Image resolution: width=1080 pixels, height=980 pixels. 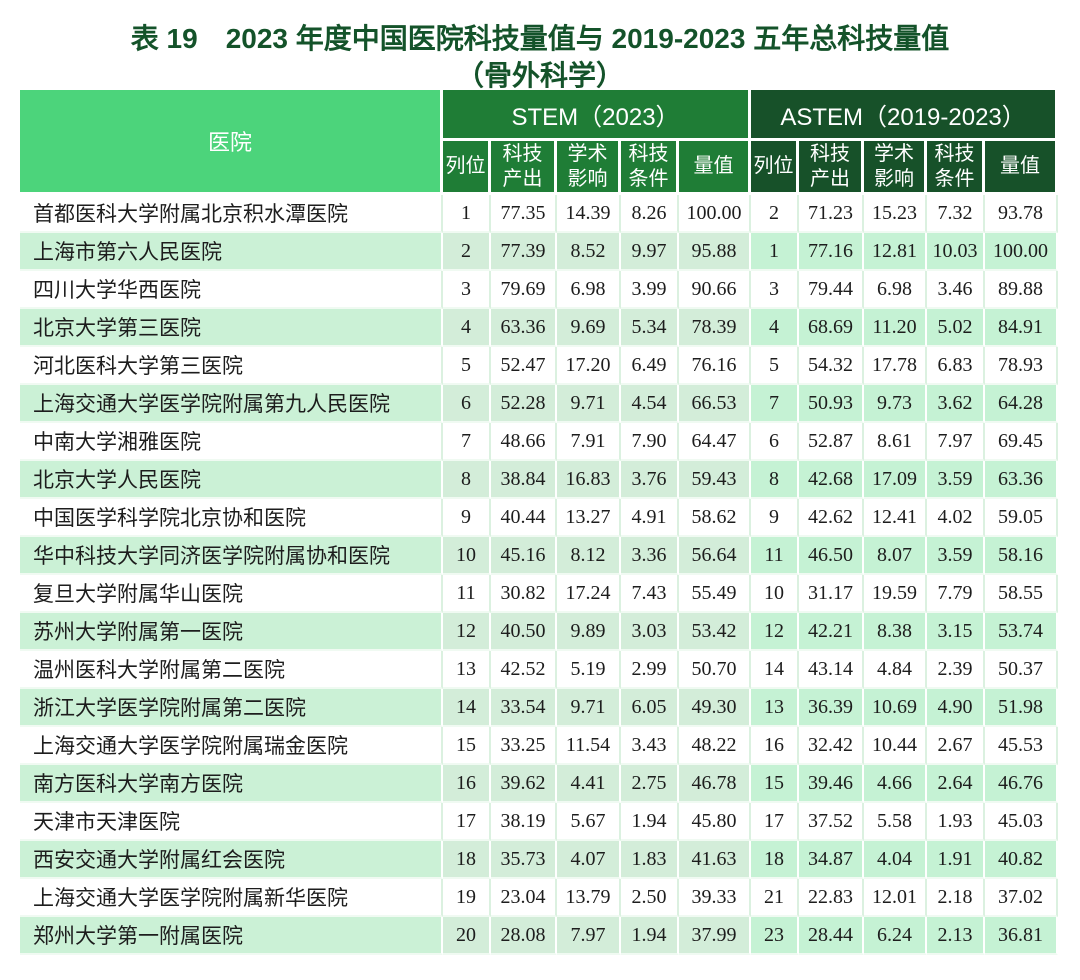 What do you see at coordinates (231, 214) in the screenshot?
I see `hospital-name-cell: 首都医科大学附属北京积水潭医院` at bounding box center [231, 214].